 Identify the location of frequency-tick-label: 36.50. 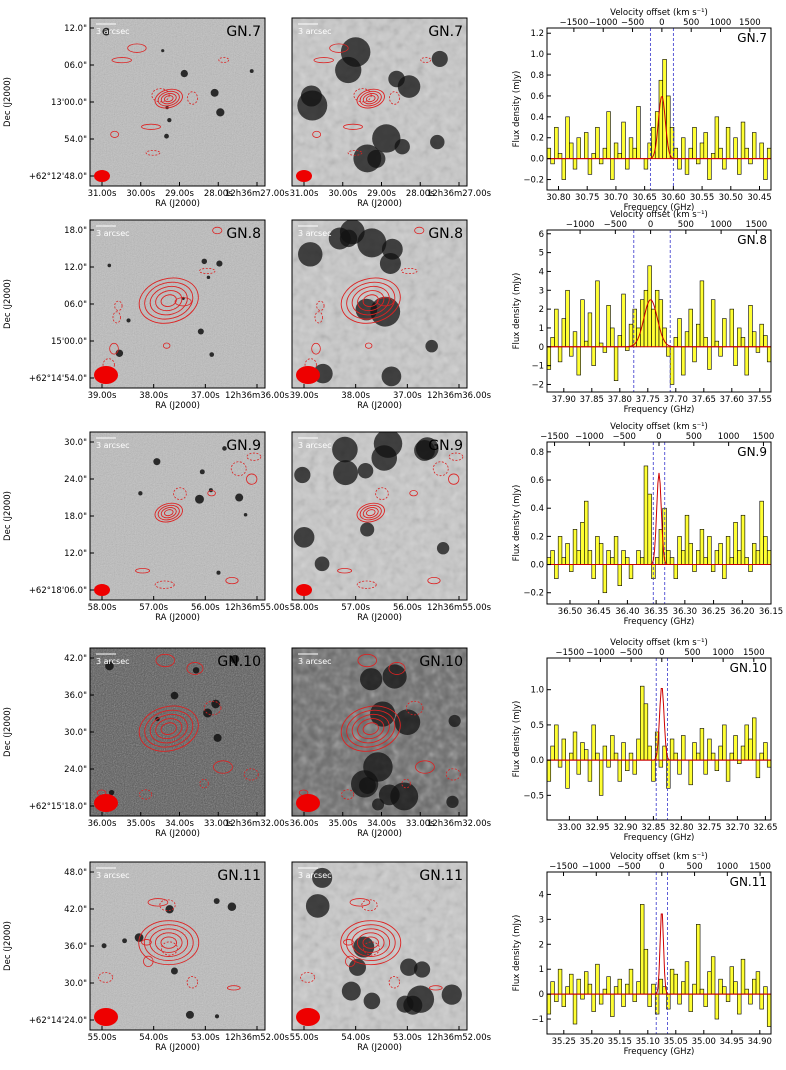
(570, 612).